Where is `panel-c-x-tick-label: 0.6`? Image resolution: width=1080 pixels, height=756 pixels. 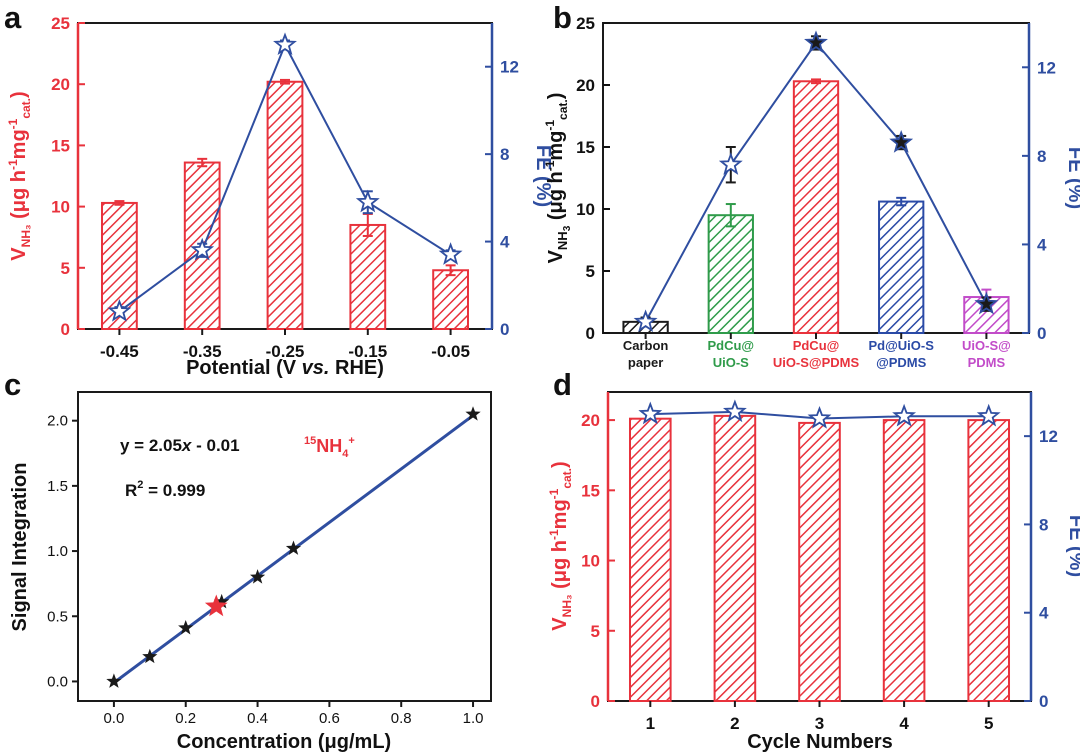 panel-c-x-tick-label: 0.6 is located at coordinates (329, 718).